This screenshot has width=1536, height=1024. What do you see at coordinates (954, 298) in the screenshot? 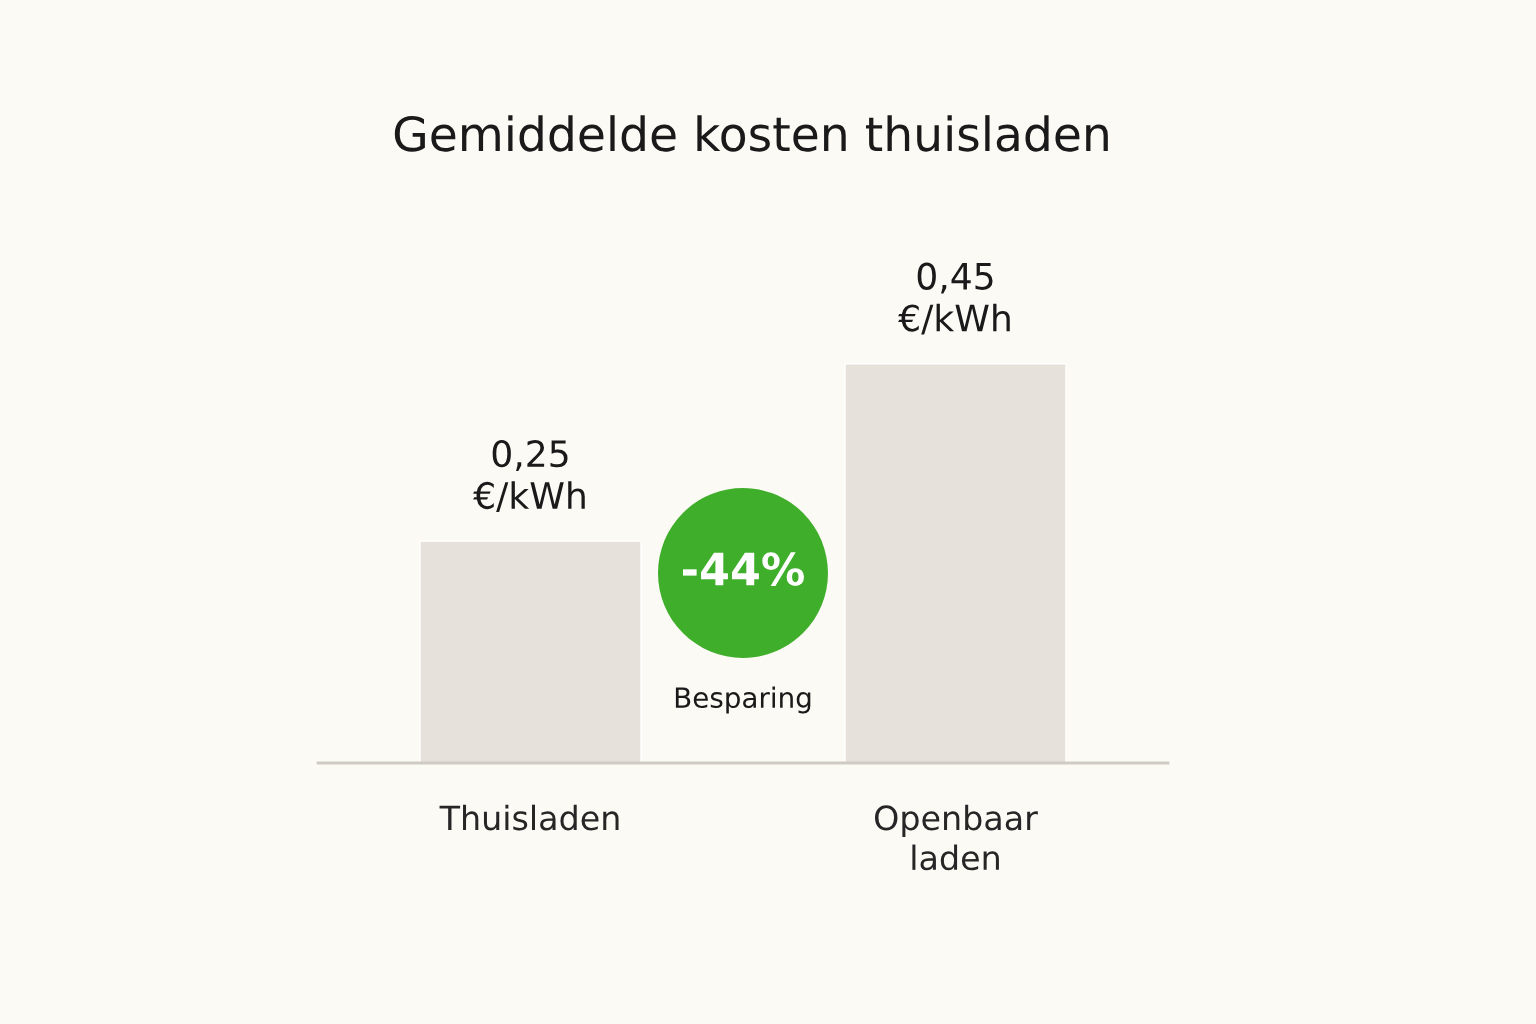
I see `data-label: 0,45 €/kWh` at bounding box center [954, 298].